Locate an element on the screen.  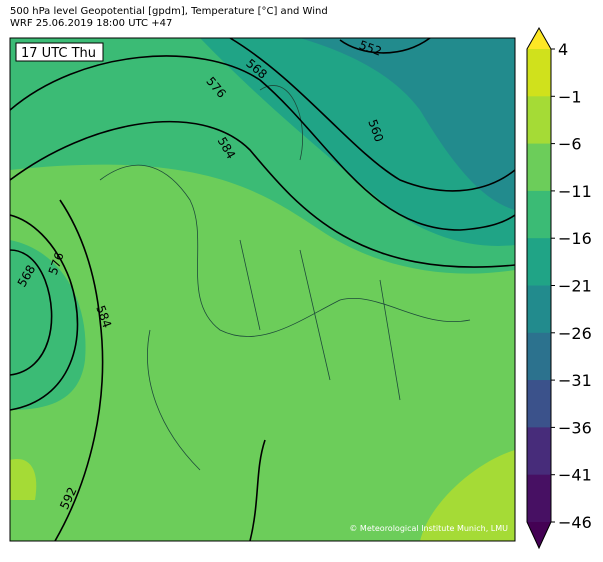
colorbar-label: 4 is located at coordinates (563, 49).